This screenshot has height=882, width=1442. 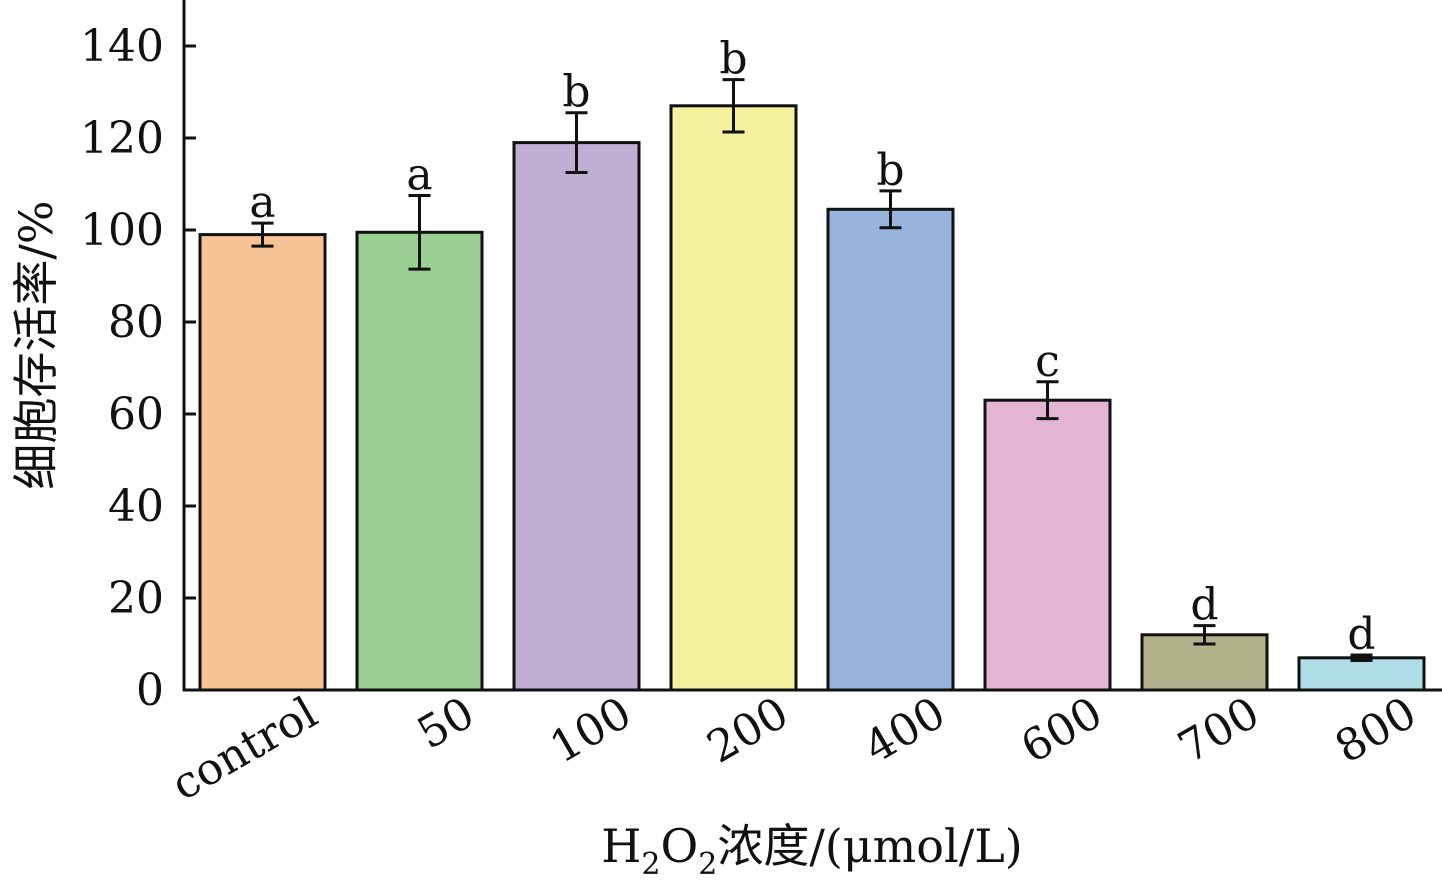 What do you see at coordinates (680, 846) in the screenshot?
I see `x-axis-title-o: O` at bounding box center [680, 846].